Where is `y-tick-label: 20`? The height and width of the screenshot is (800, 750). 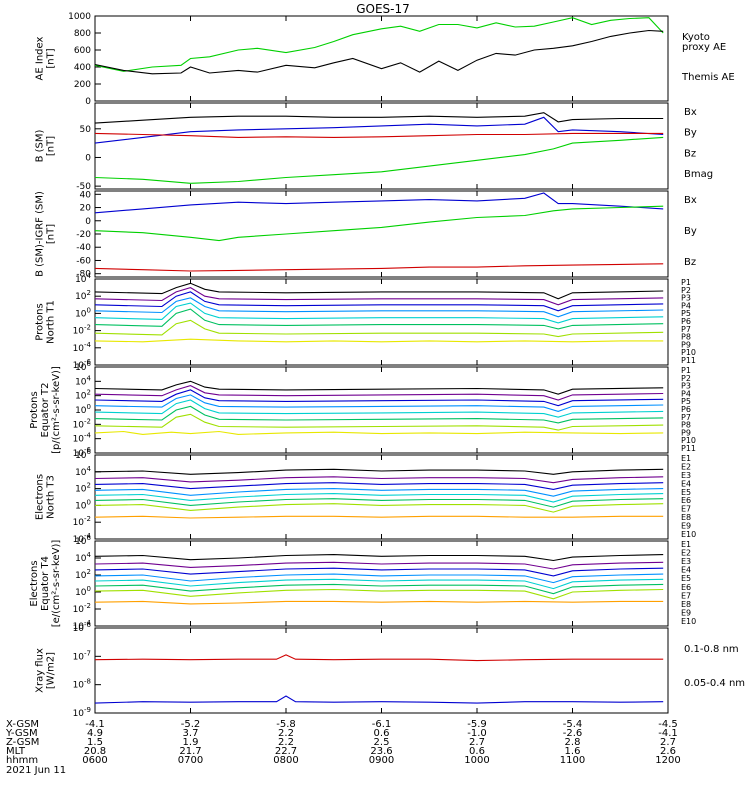 y-tick-label: 20 is located at coordinates (86, 209).